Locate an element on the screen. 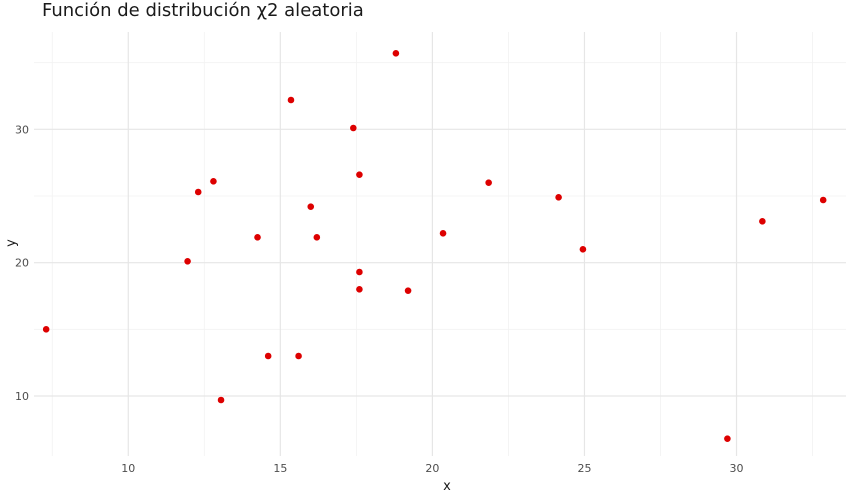 This screenshot has width=854, height=496. y-tick-label: 30 is located at coordinates (22, 129).